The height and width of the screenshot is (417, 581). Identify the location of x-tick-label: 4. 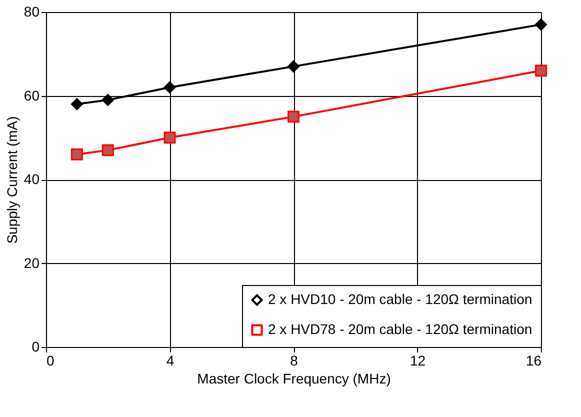
(170, 360).